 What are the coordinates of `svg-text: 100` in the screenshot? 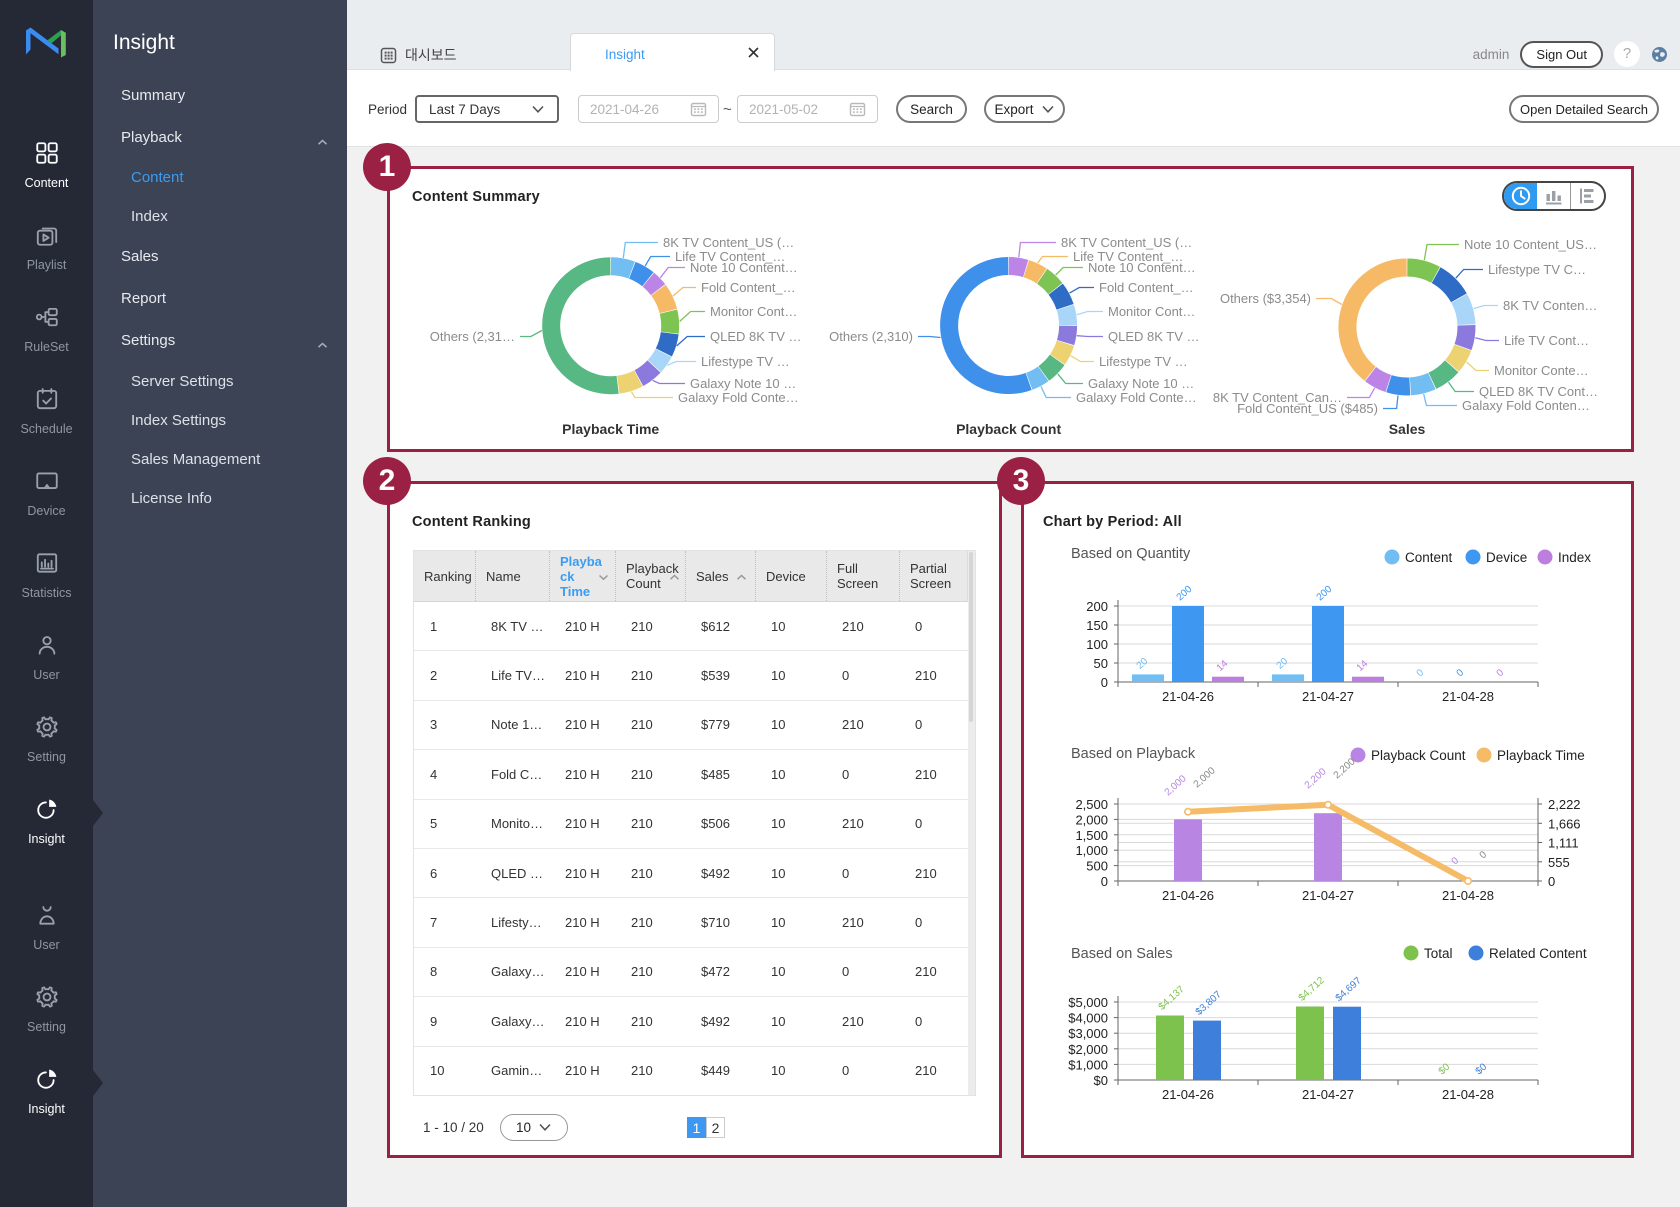 It's located at (1097, 644).